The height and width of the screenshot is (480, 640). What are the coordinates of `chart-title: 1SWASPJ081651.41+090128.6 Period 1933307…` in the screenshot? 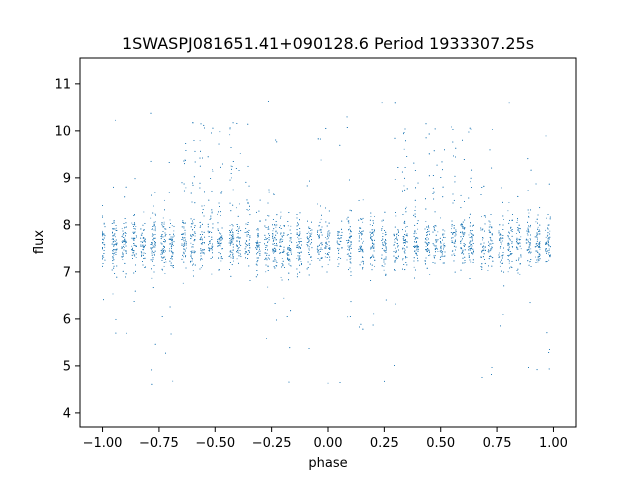 It's located at (328, 43).